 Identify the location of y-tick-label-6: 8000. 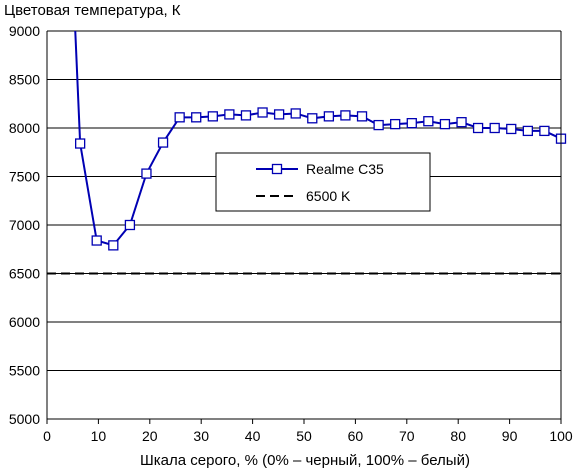
(24, 128).